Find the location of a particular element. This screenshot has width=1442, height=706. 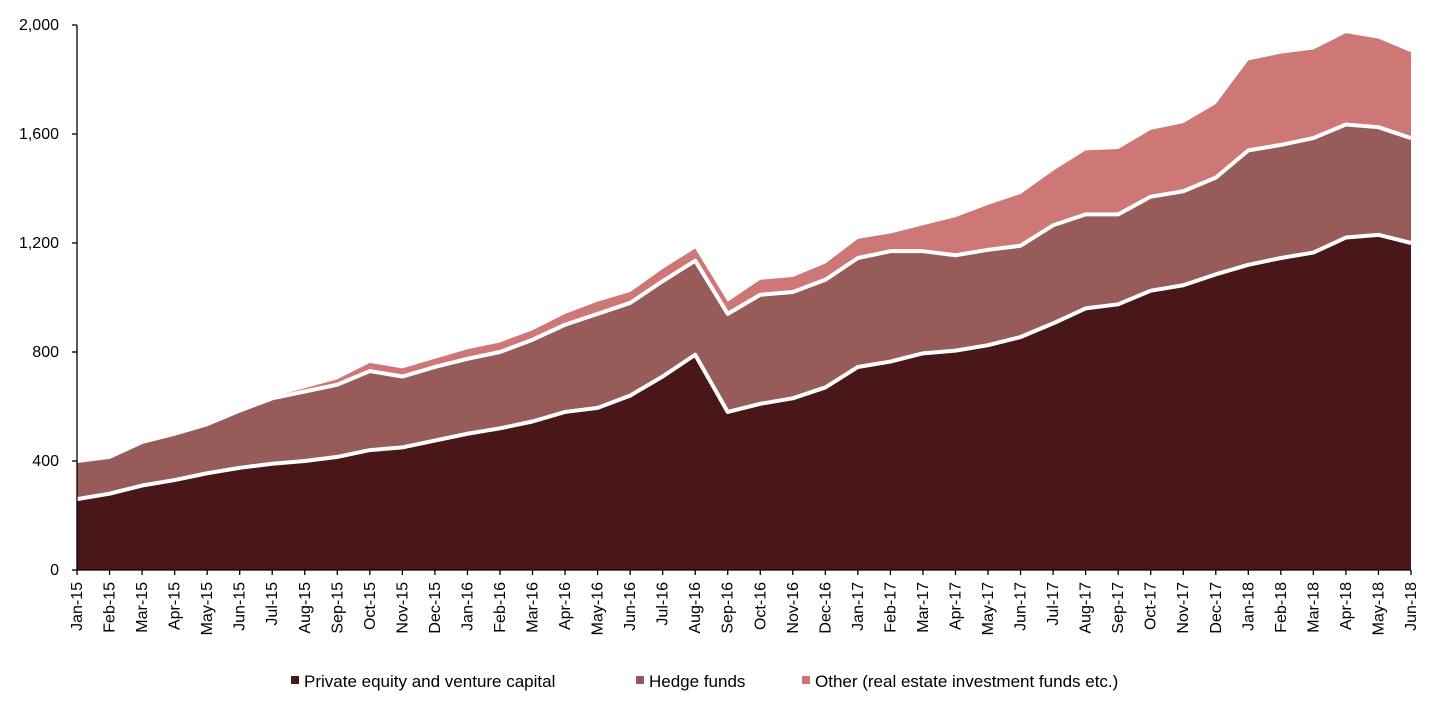

x-tick-label: Aug-17 is located at coordinates (1086, 608).